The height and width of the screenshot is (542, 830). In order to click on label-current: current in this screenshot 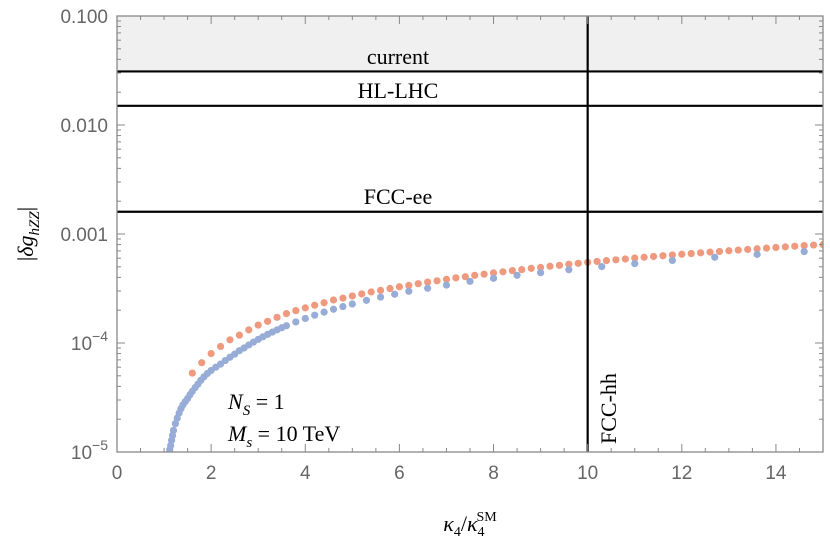, I will do `click(398, 56)`.